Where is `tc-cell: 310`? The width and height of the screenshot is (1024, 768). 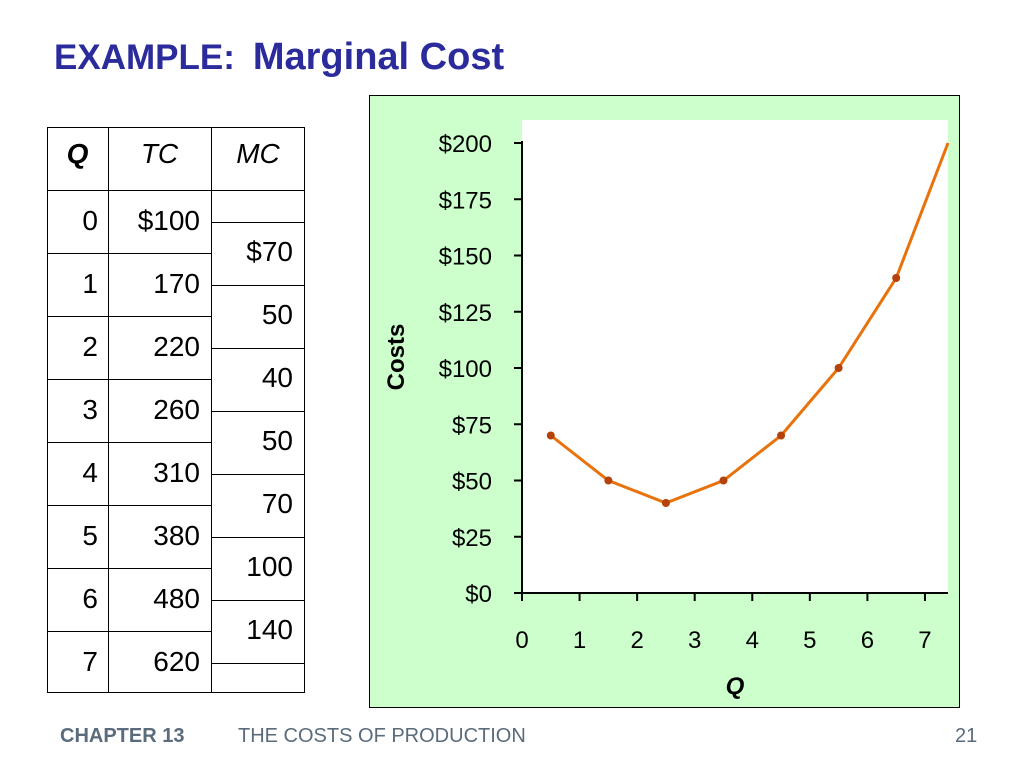 tc-cell: 310 is located at coordinates (176, 472).